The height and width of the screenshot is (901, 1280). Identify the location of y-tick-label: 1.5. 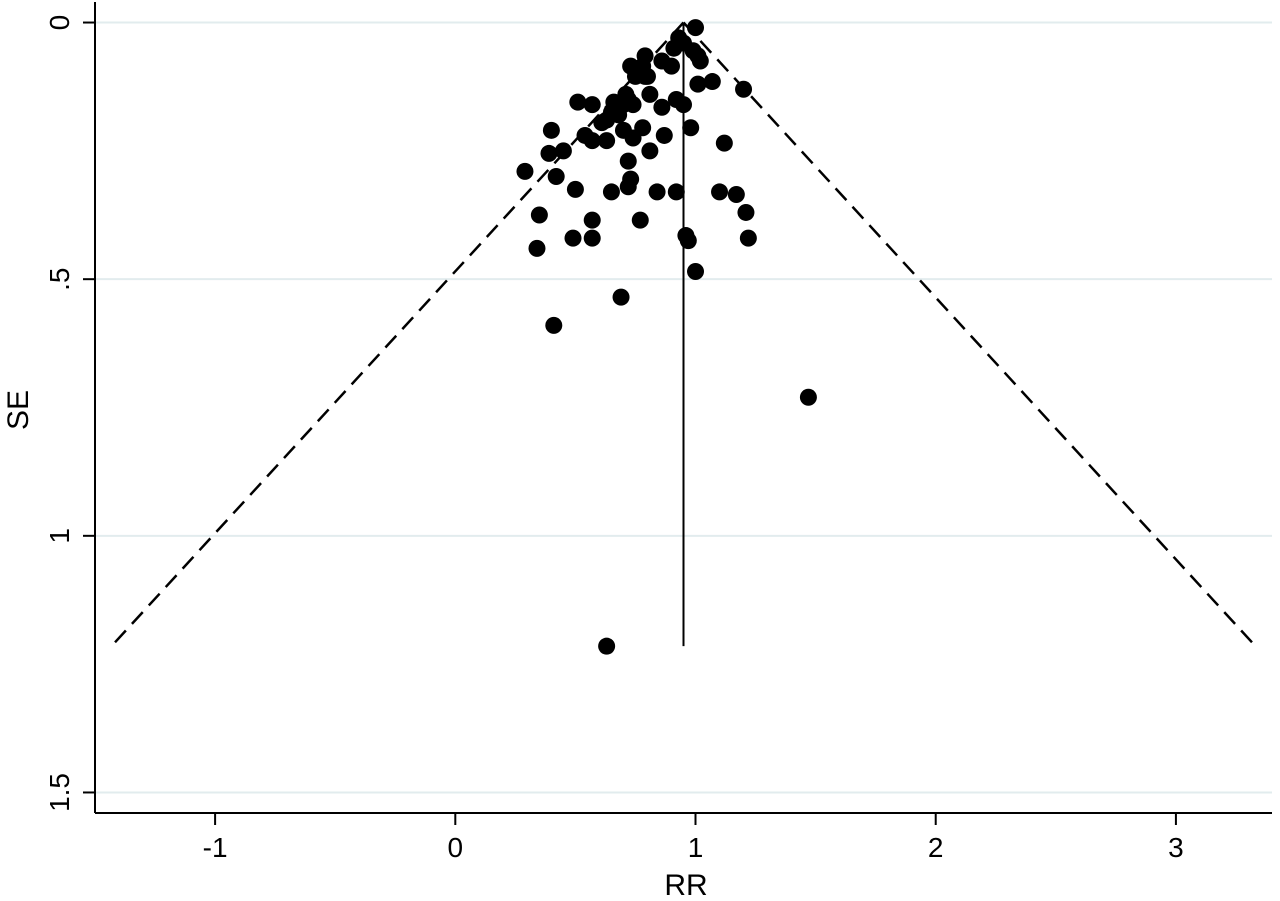
(59, 792).